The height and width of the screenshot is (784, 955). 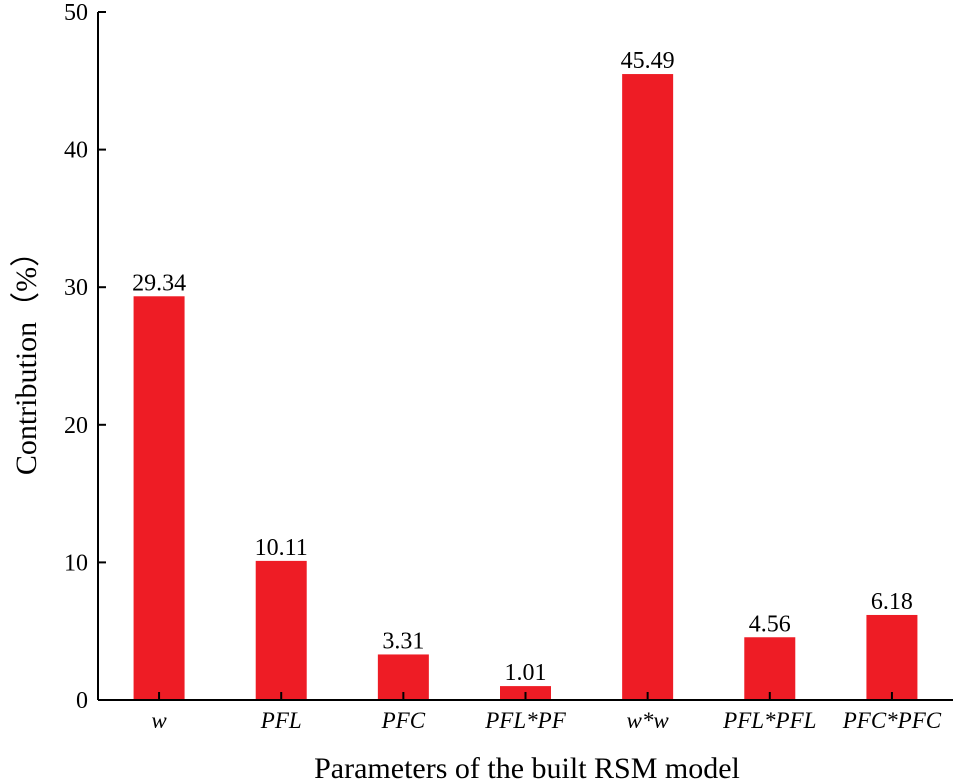 What do you see at coordinates (159, 283) in the screenshot?
I see `bar-value-label-0: 29.34` at bounding box center [159, 283].